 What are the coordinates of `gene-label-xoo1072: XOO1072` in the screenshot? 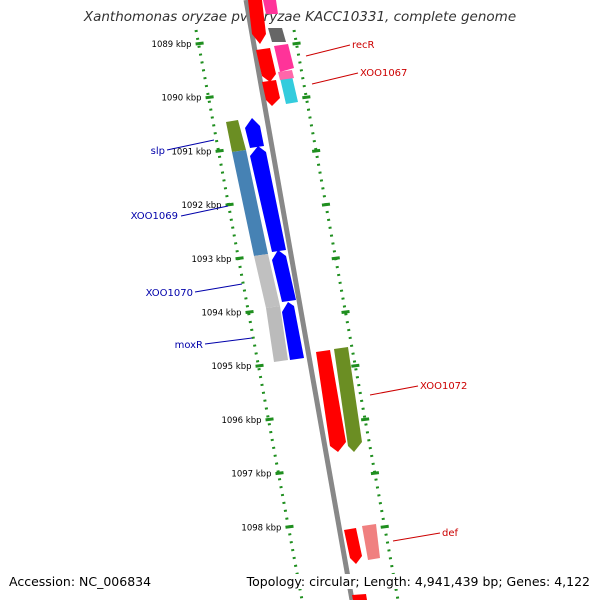 It's located at (443, 386).